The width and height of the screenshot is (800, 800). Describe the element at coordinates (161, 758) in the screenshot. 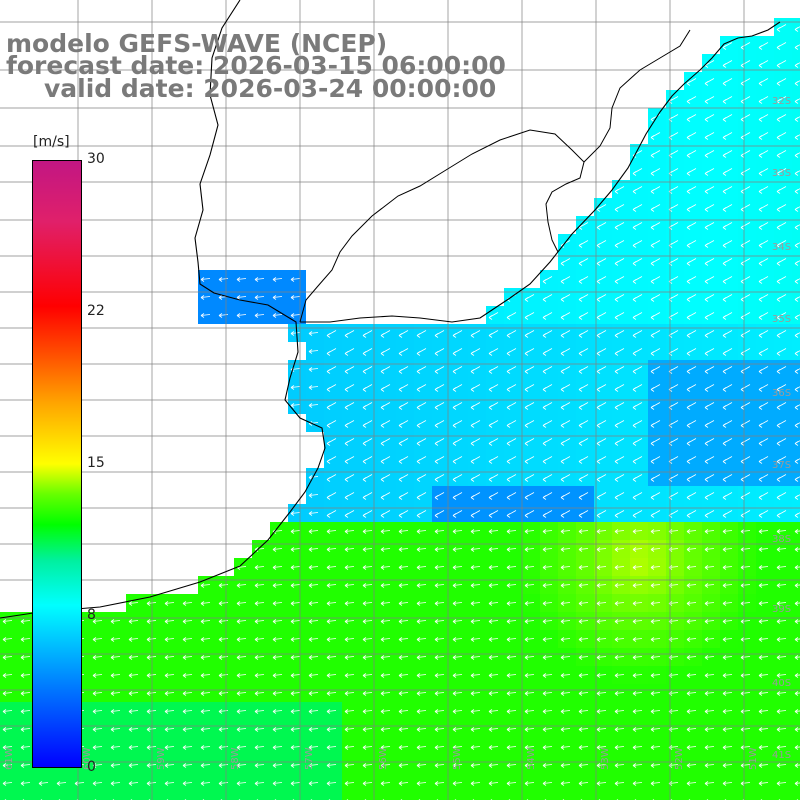

I see `longitude-label: 59W` at that location.